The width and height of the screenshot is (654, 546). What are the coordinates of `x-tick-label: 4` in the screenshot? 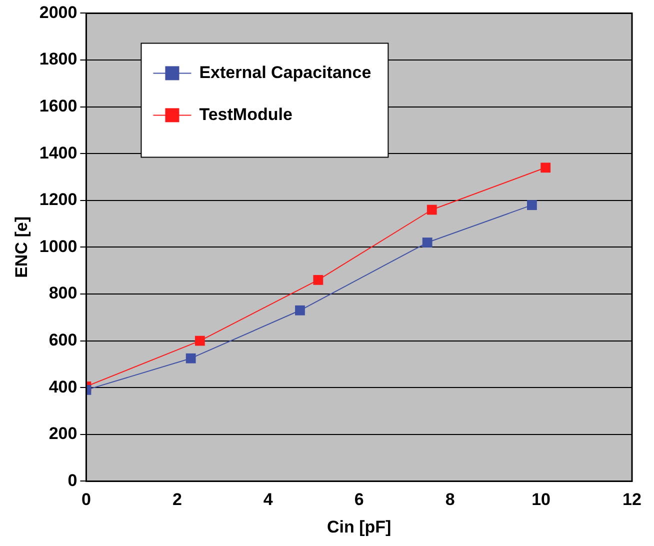 It's located at (268, 500).